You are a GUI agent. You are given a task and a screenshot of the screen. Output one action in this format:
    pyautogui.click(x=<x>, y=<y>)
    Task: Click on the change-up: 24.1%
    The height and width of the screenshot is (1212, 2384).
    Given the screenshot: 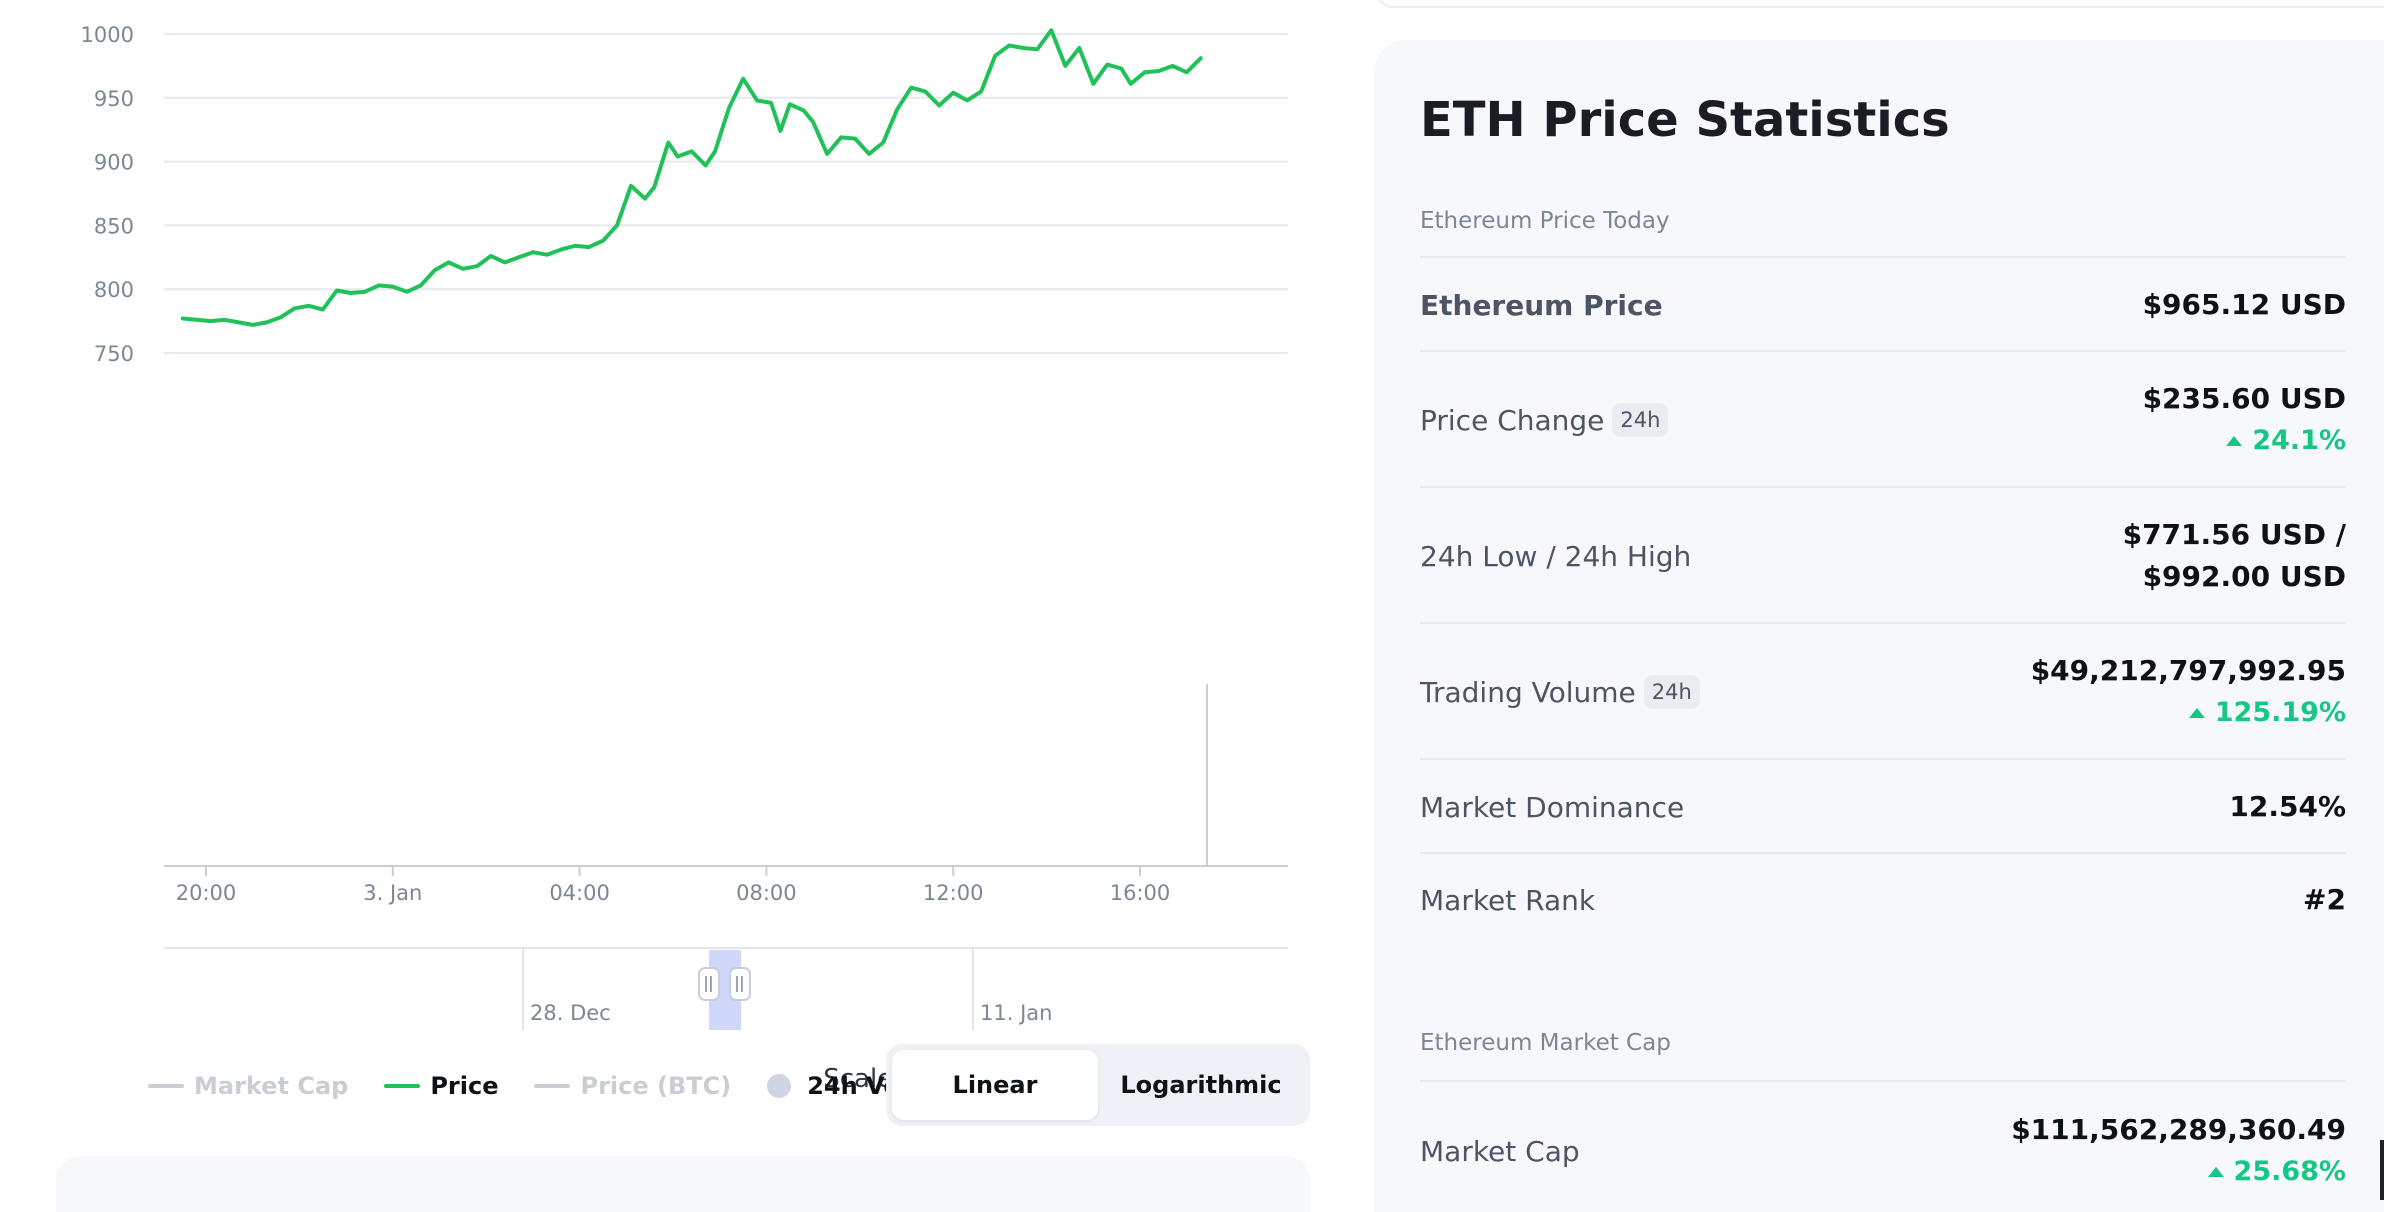 What is the action you would take?
    pyautogui.click(x=2244, y=441)
    